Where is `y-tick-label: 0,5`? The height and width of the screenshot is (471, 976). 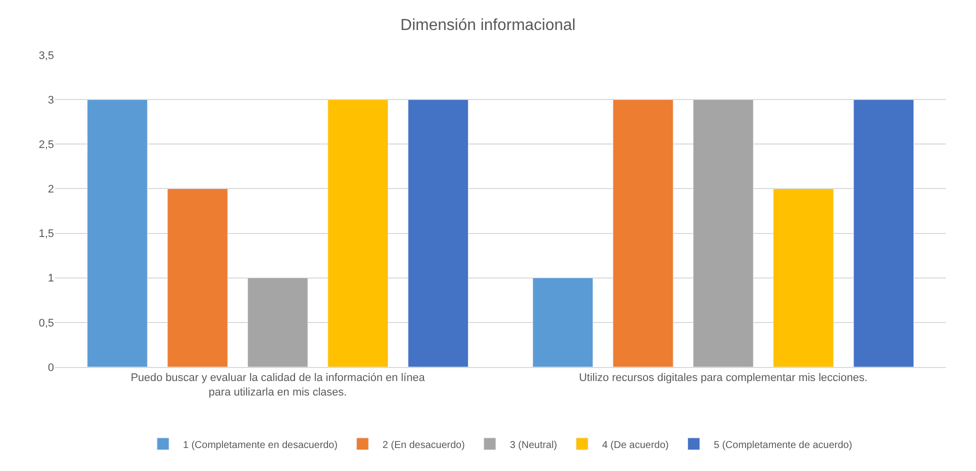 y-tick-label: 0,5 is located at coordinates (46, 323).